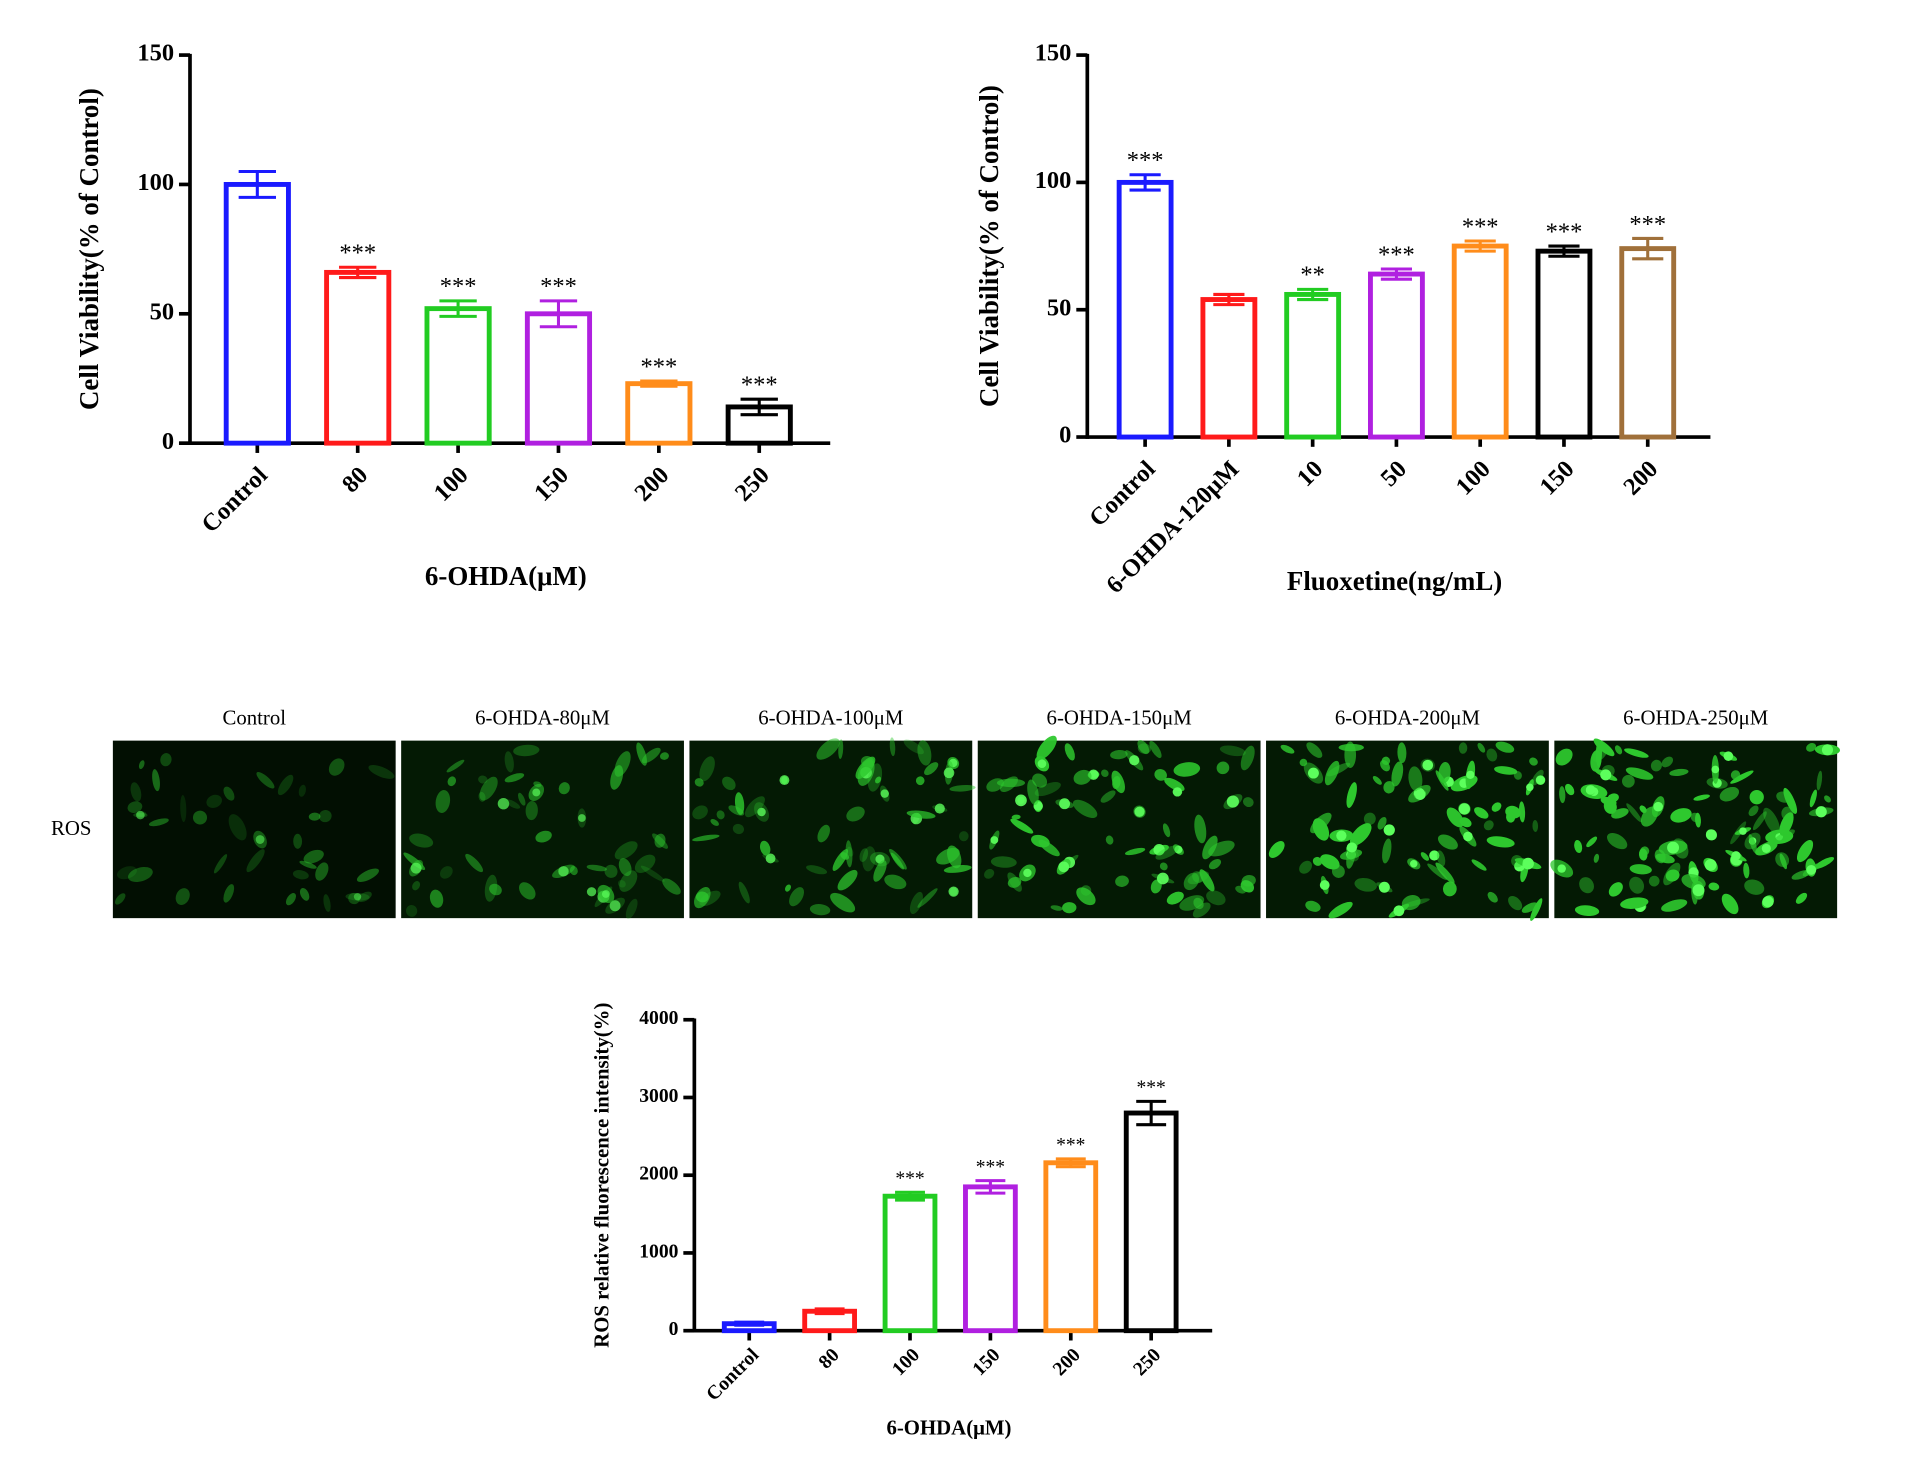  I want to click on micrograph-bg, so click(254, 829).